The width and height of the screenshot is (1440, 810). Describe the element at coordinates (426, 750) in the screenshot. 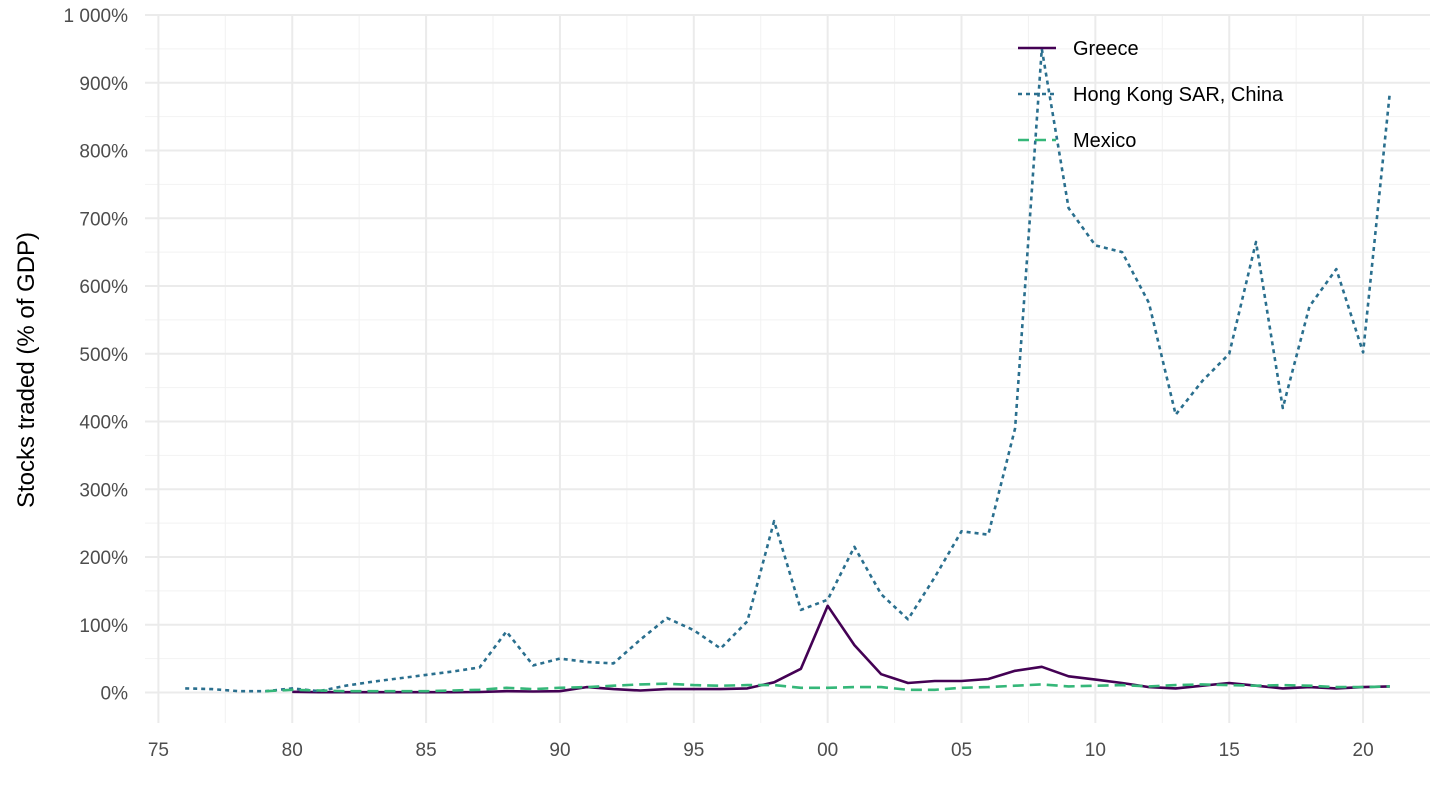

I see `x-tick-label: 85` at that location.